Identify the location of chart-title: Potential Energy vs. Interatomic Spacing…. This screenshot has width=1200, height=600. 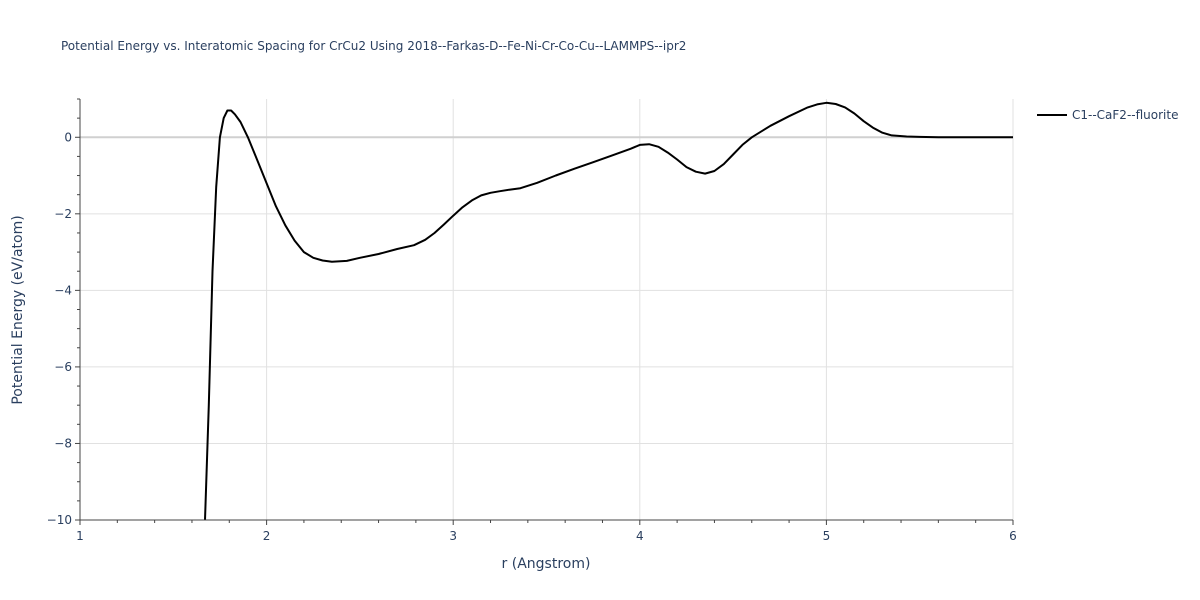
(373, 46).